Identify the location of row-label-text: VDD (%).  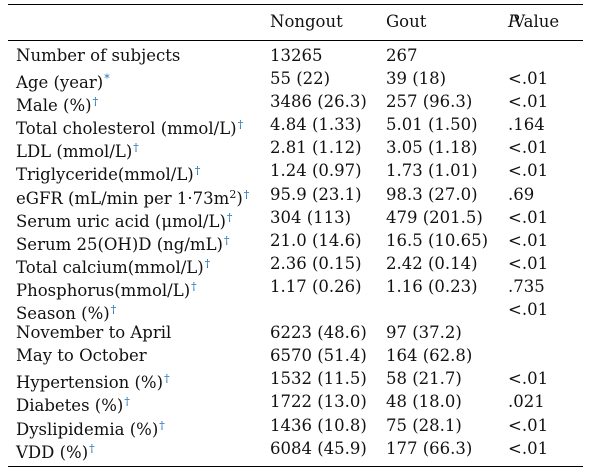
(52, 452).